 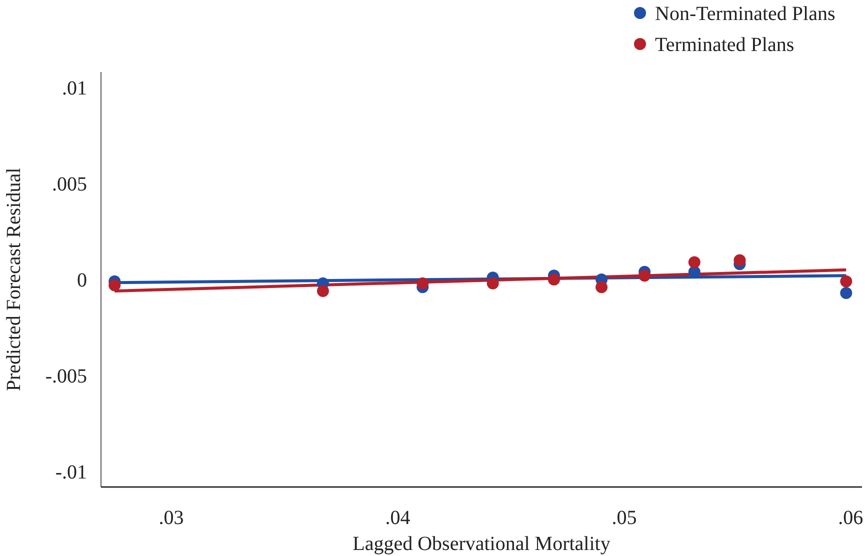 What do you see at coordinates (397, 518) in the screenshot?
I see `x-tick-label: .04` at bounding box center [397, 518].